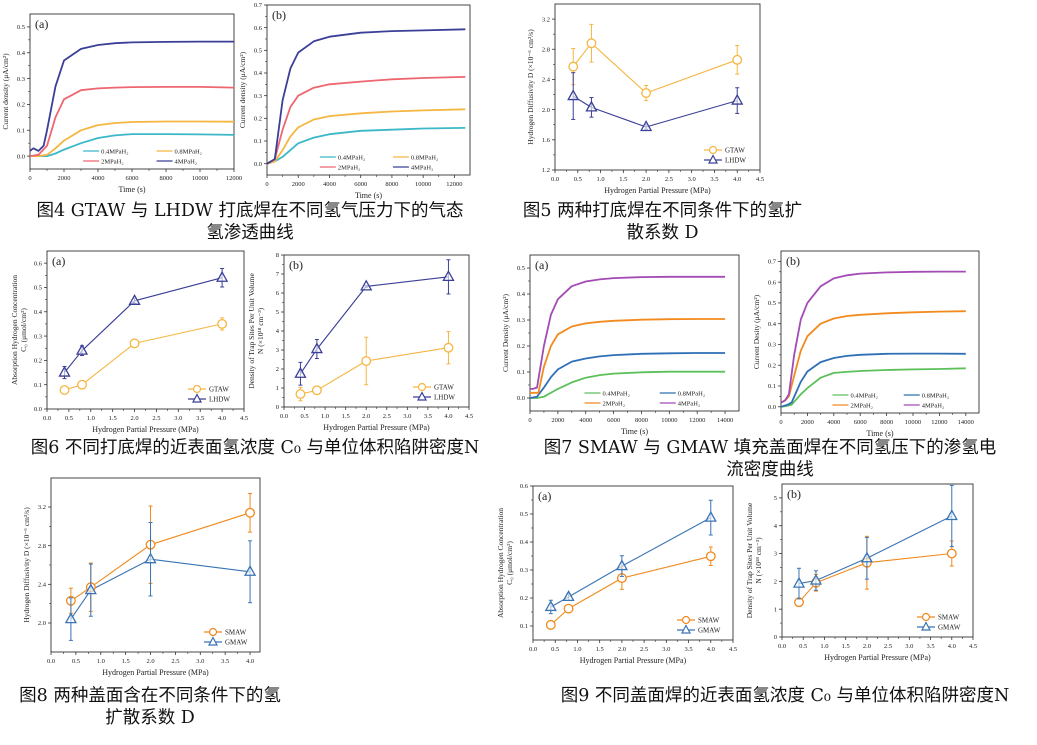 The image size is (1037, 745). Describe the element at coordinates (775, 554) in the screenshot. I see `y-tick-label: 3` at that location.